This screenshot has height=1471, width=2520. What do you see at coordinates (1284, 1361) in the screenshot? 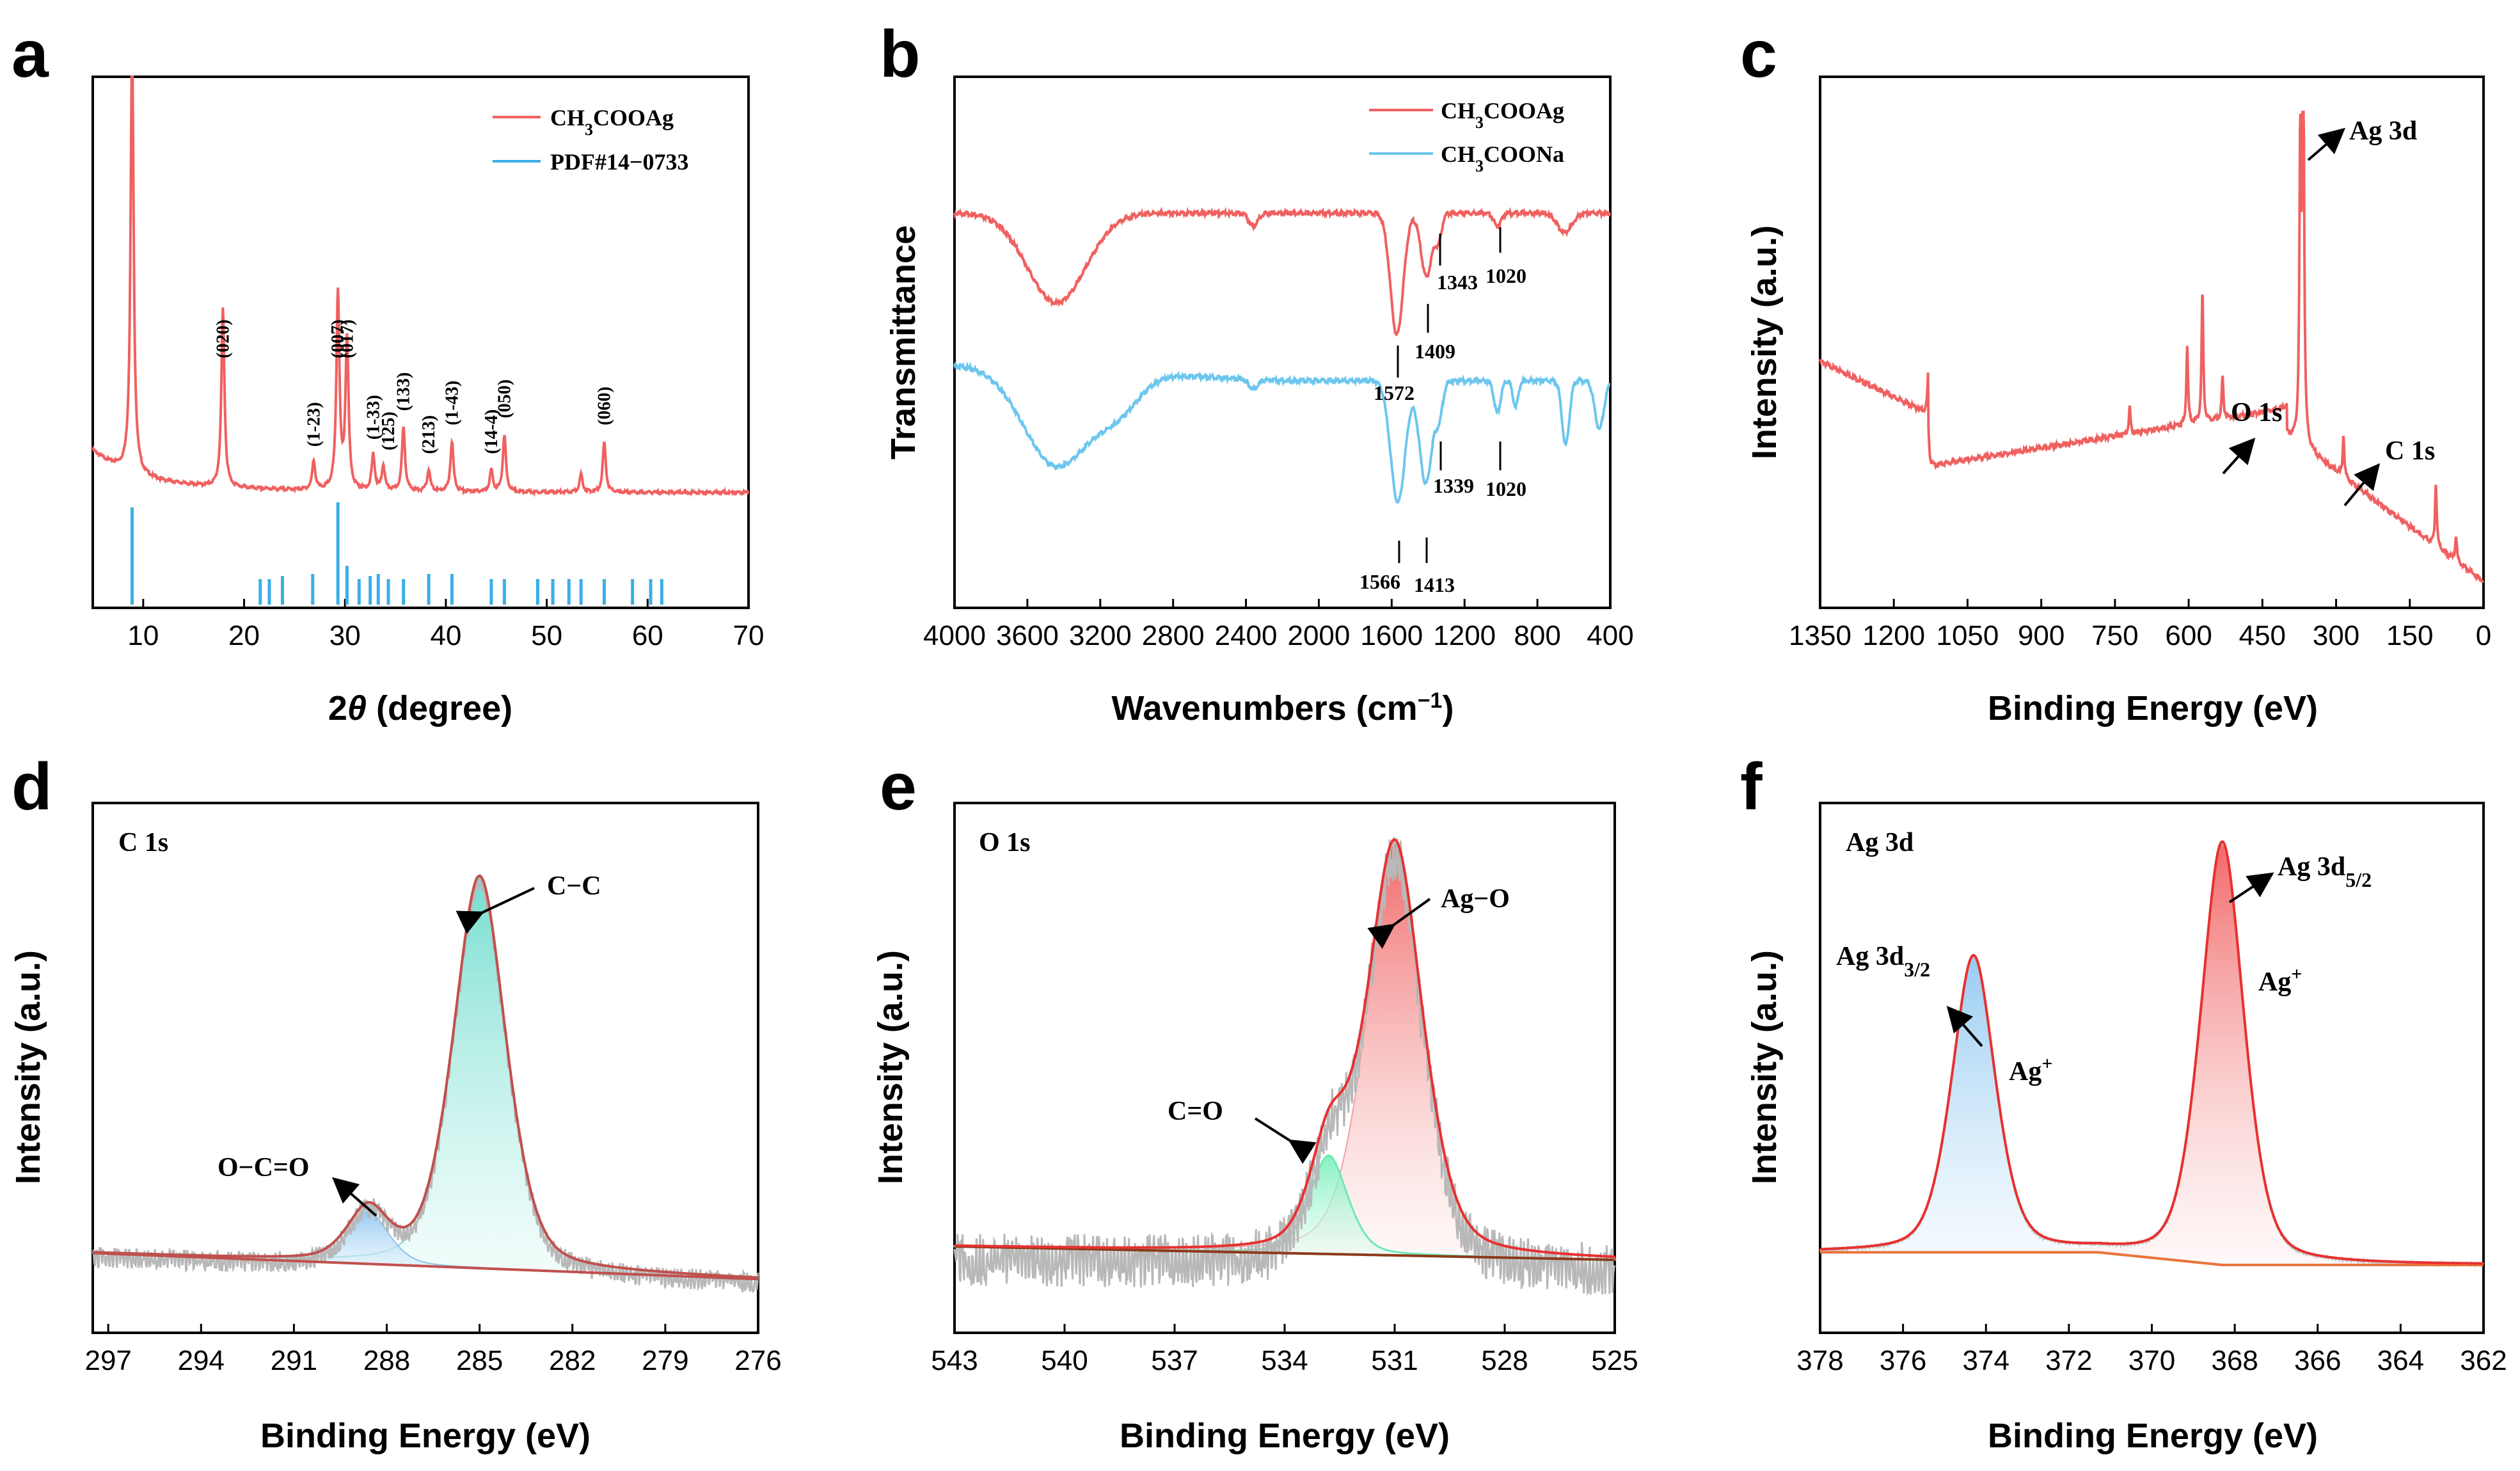
I see `x-tick-label: 534` at bounding box center [1284, 1361].